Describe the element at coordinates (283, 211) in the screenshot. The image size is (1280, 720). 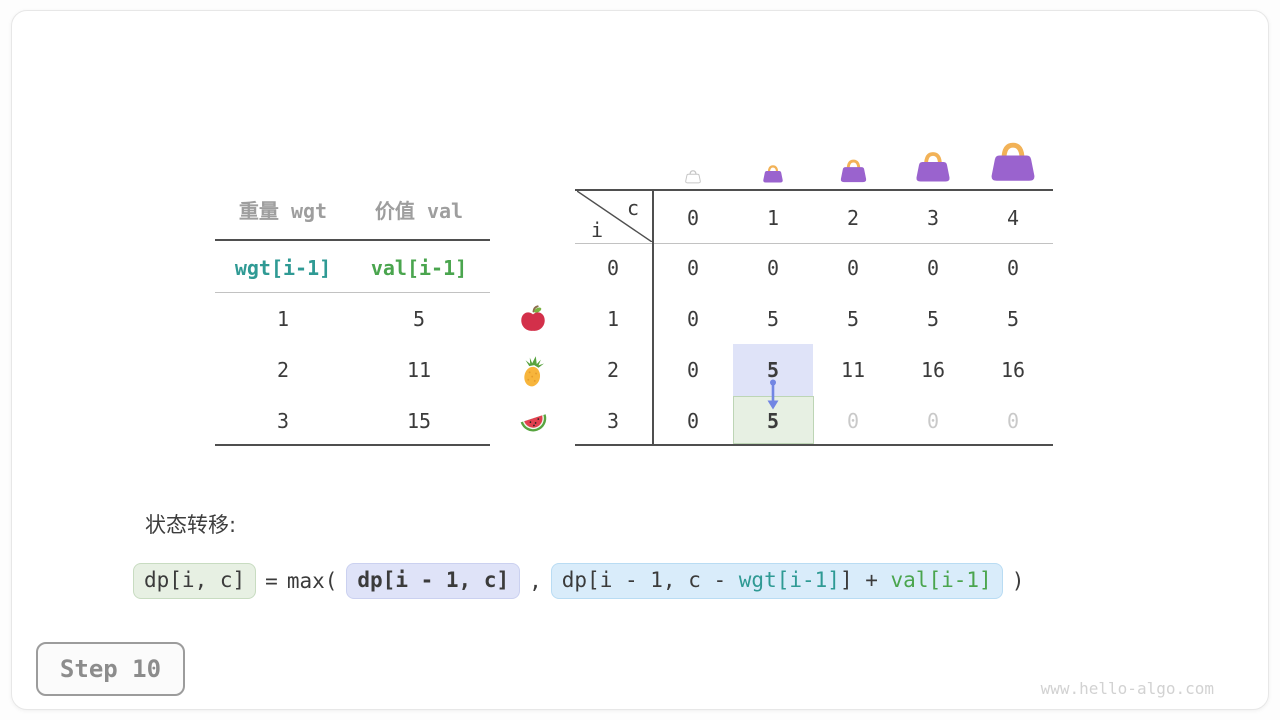
I see `items-col-header: 重量 wgt` at that location.